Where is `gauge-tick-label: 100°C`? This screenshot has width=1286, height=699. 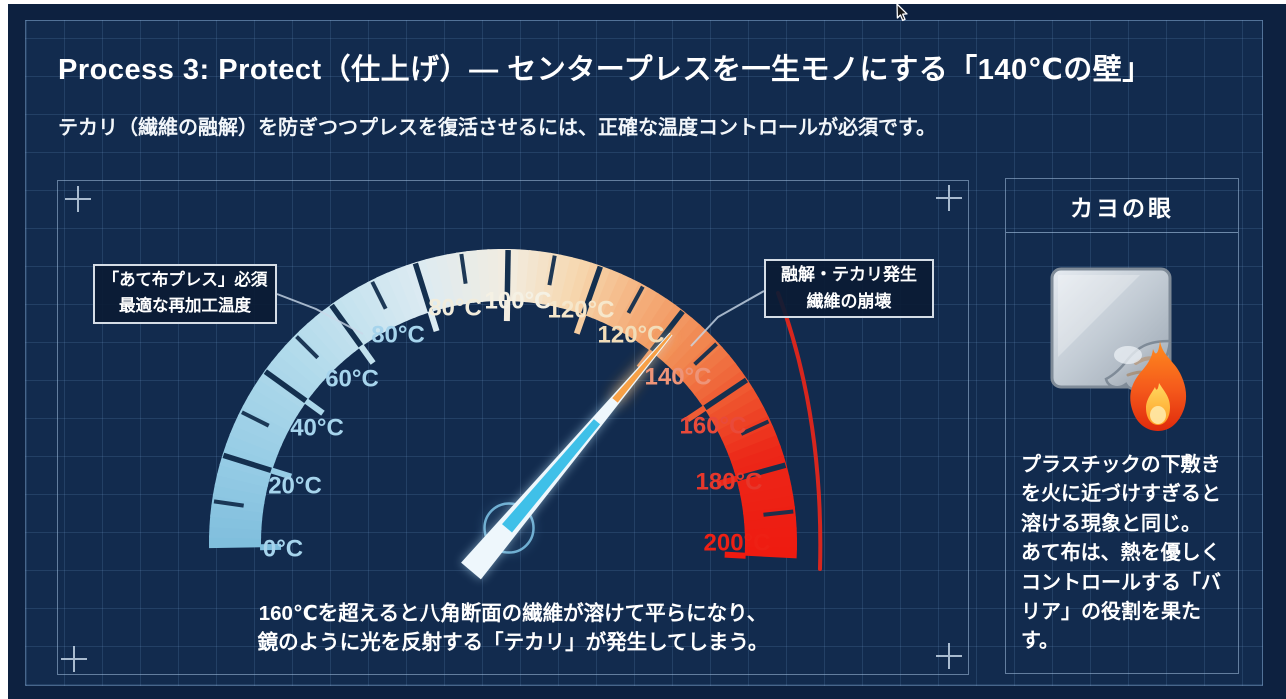 gauge-tick-label: 100°C is located at coordinates (518, 300).